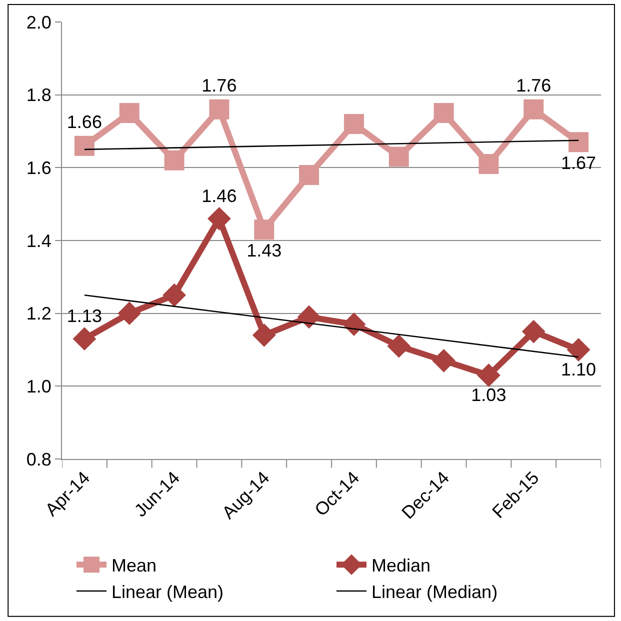  I want to click on data-label: 1.13, so click(84, 316).